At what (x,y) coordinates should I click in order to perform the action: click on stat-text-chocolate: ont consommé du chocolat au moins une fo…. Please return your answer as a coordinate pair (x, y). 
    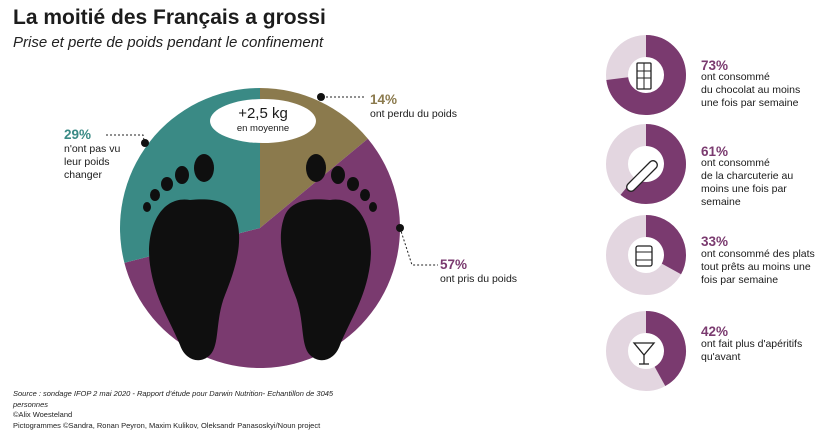
    Looking at the image, I should click on (761, 90).